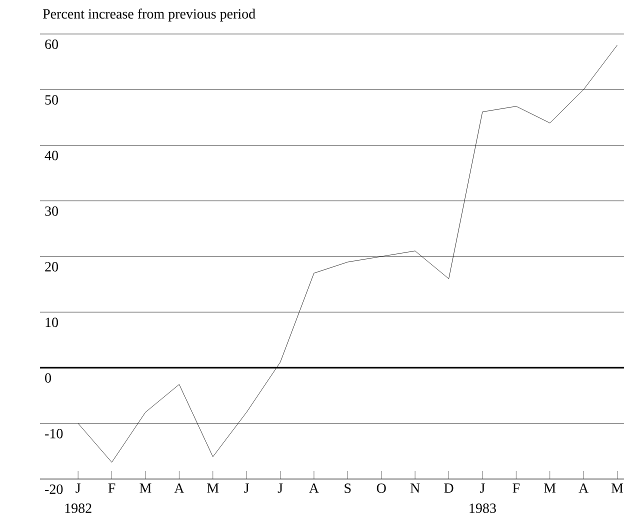 The image size is (624, 521). I want to click on y-tick-label: 30, so click(51, 211).